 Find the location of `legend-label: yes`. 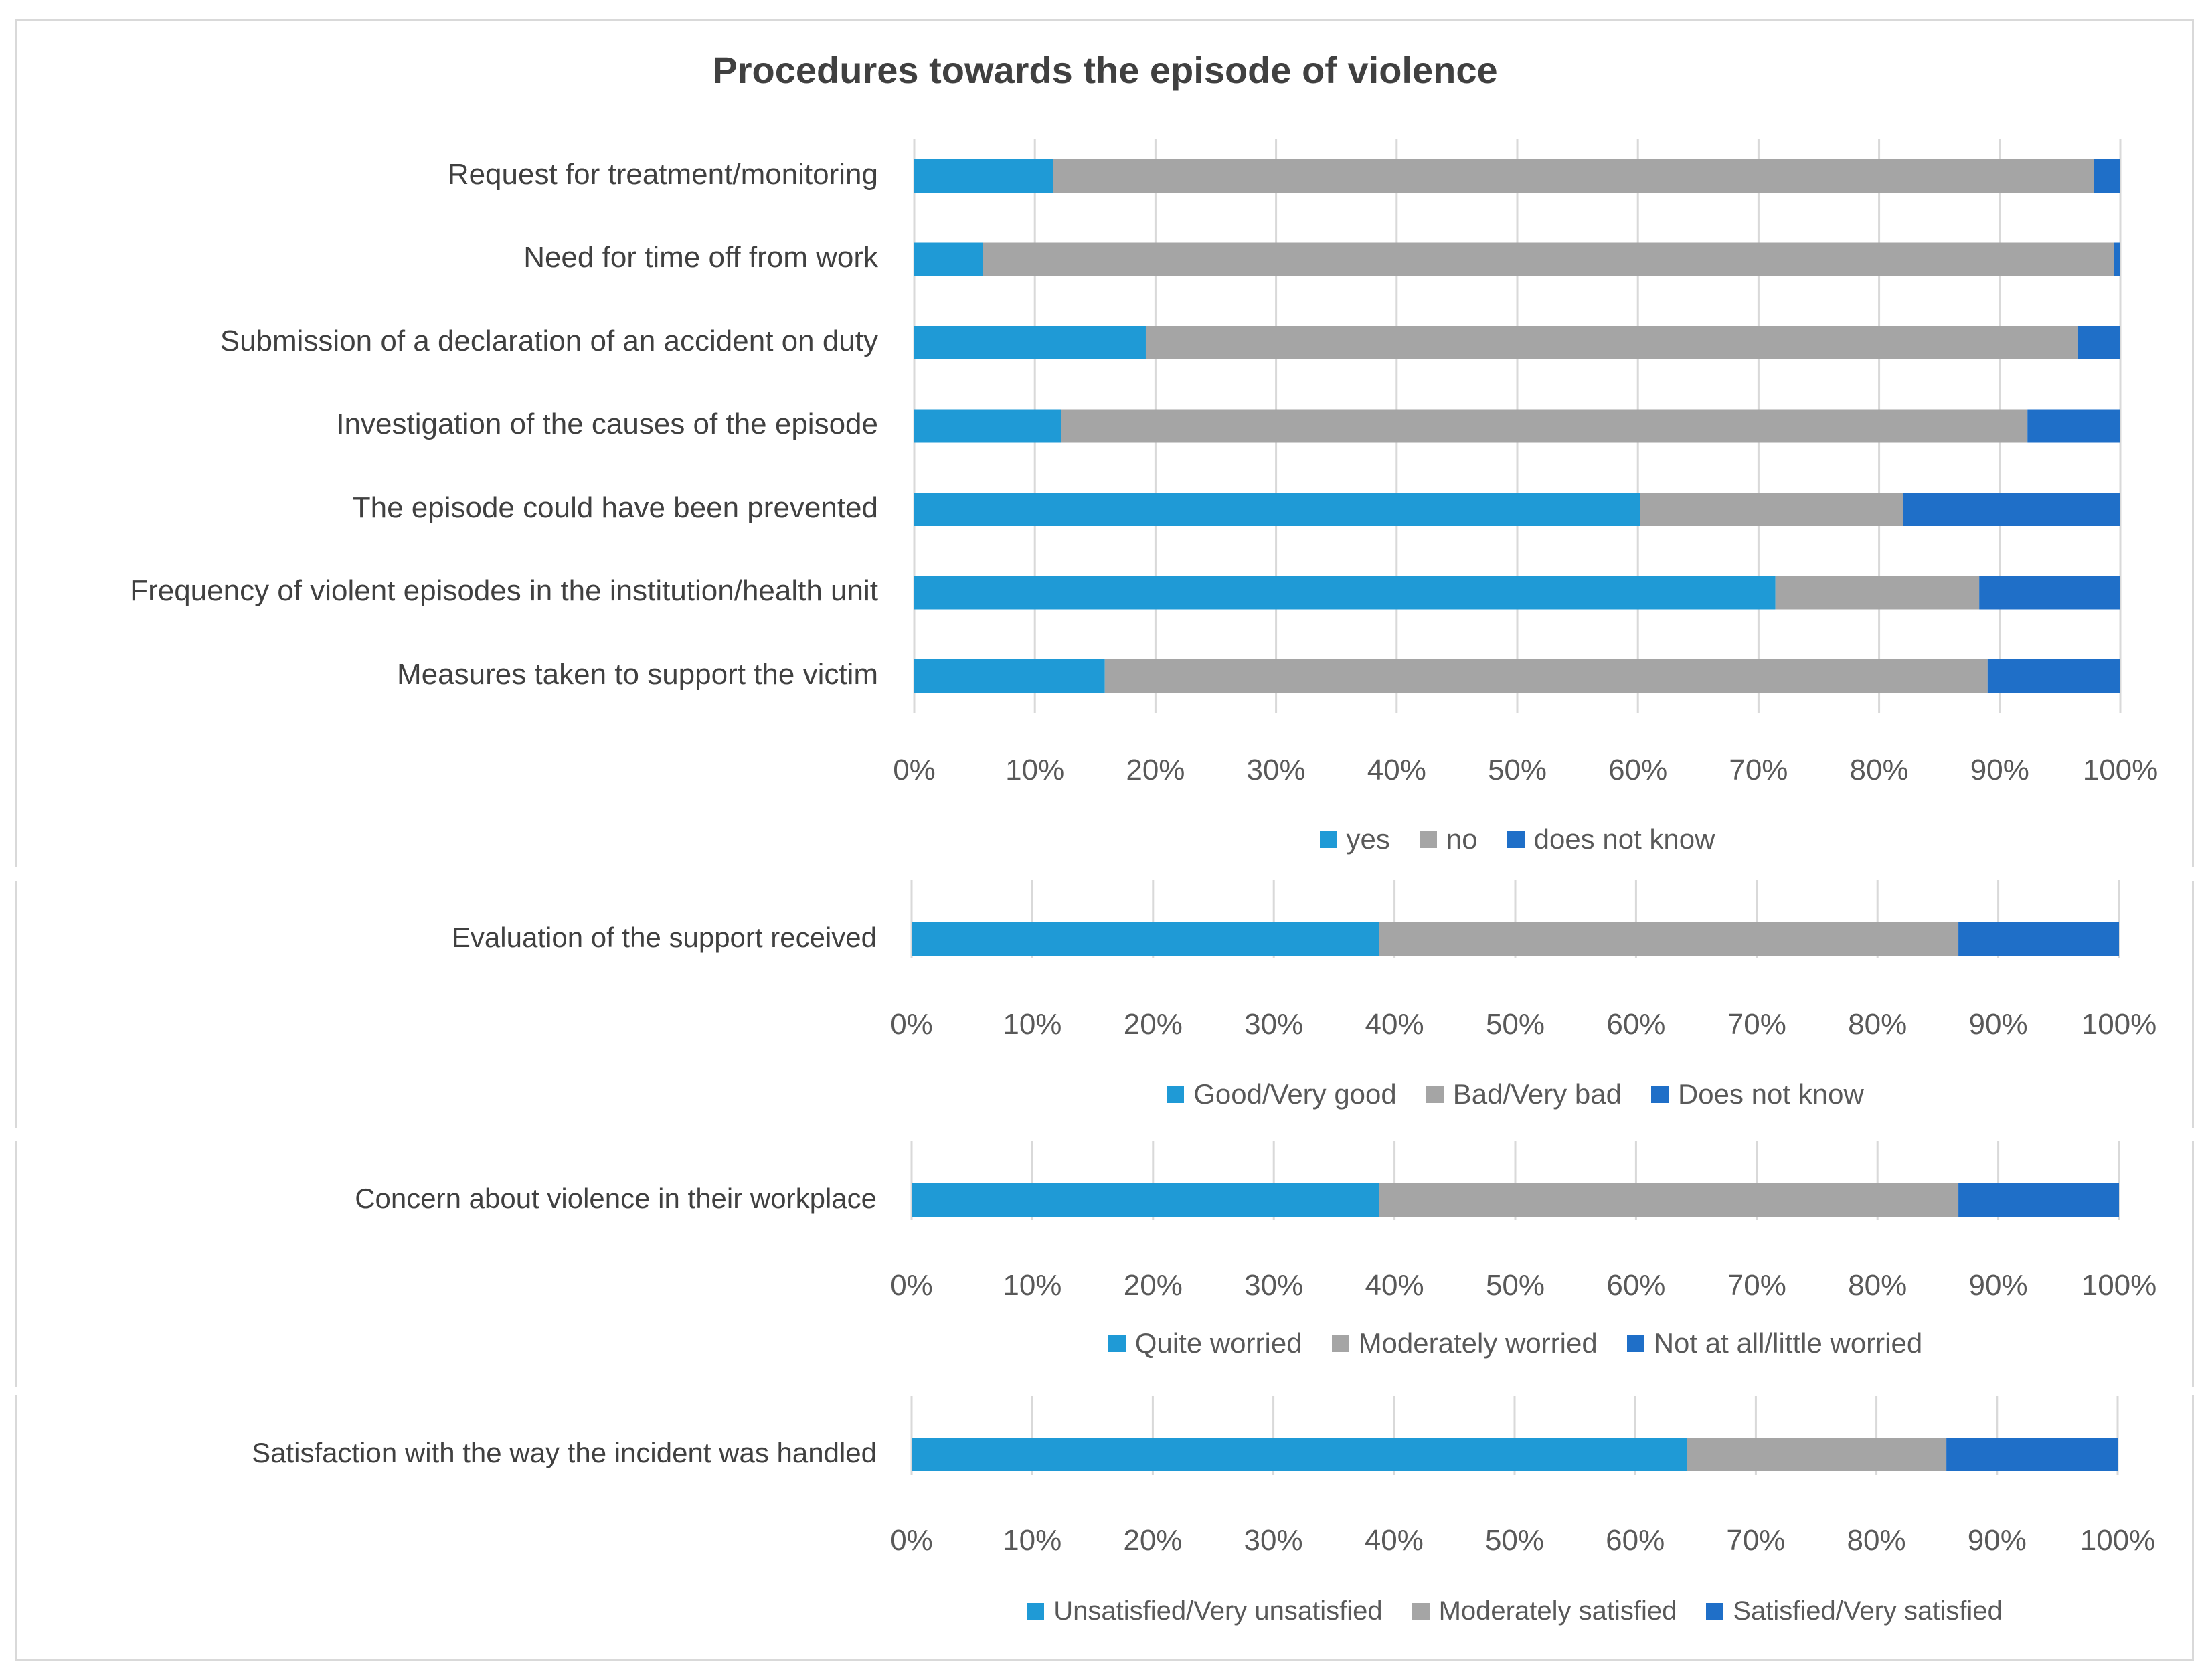

legend-label: yes is located at coordinates (1368, 839).